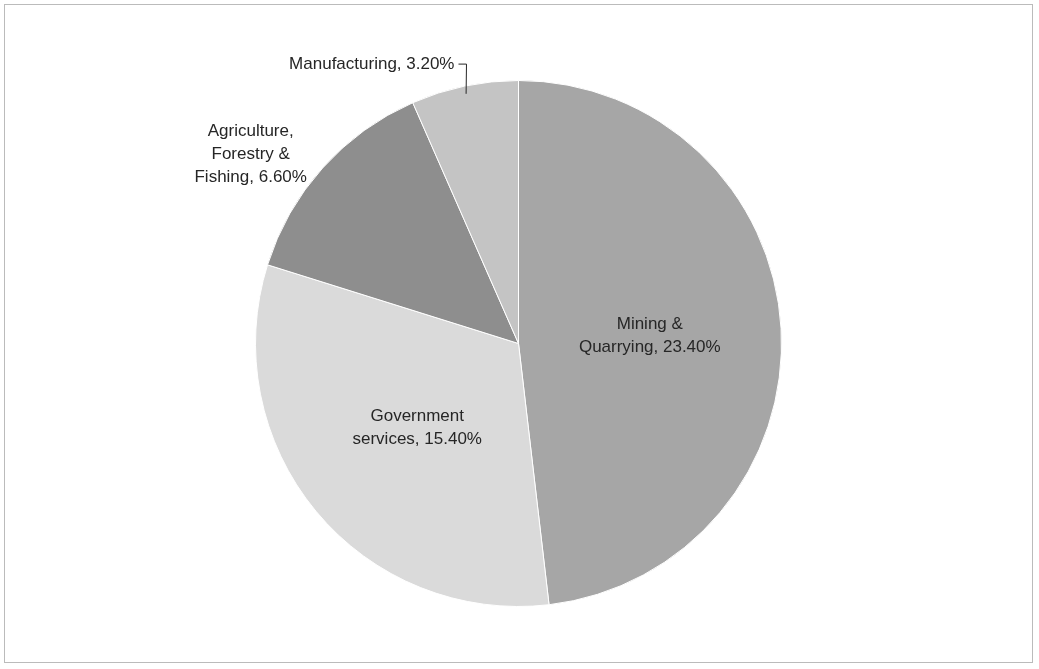 Image resolution: width=1039 pixels, height=669 pixels. Describe the element at coordinates (417, 426) in the screenshot. I see `slice-label: Government services, 15.40%` at that location.